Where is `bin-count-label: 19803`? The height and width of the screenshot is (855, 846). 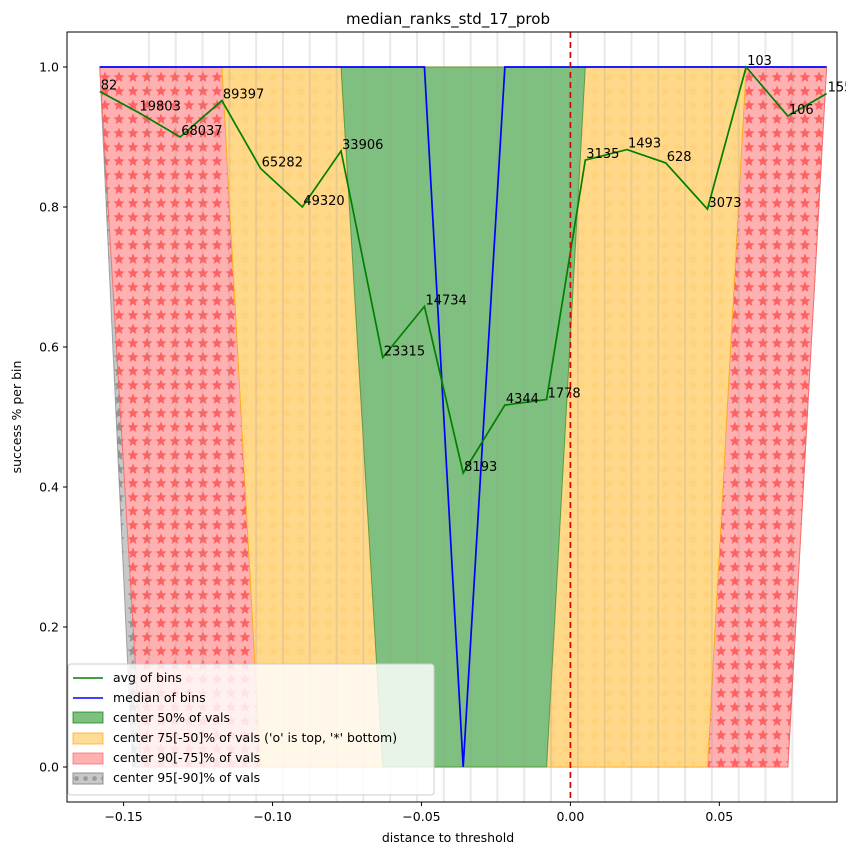 bin-count-label: 19803 is located at coordinates (159, 107).